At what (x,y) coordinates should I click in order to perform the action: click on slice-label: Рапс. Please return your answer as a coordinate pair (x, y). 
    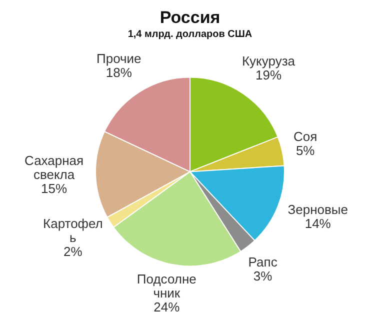
    Looking at the image, I should click on (263, 262).